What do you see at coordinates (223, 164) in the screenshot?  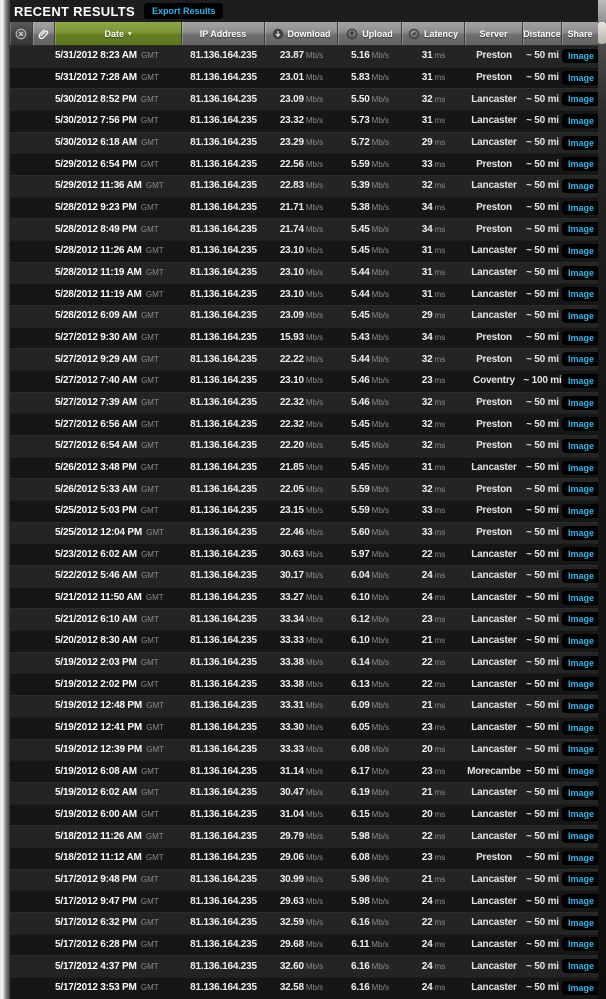 I see `result-ip: 81.136.164.235` at bounding box center [223, 164].